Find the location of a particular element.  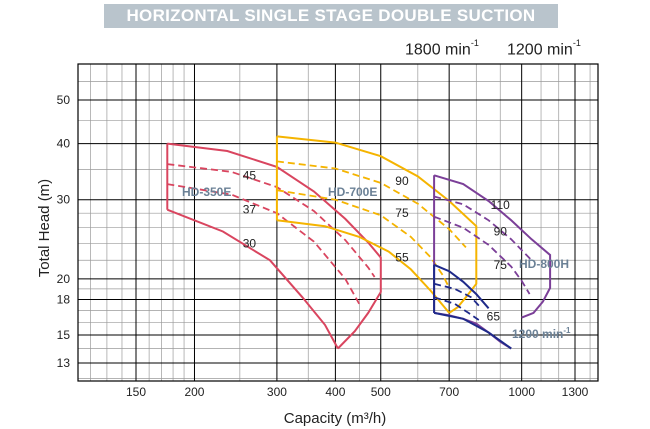

model-label-hd-800h: HD-800H is located at coordinates (544, 264).